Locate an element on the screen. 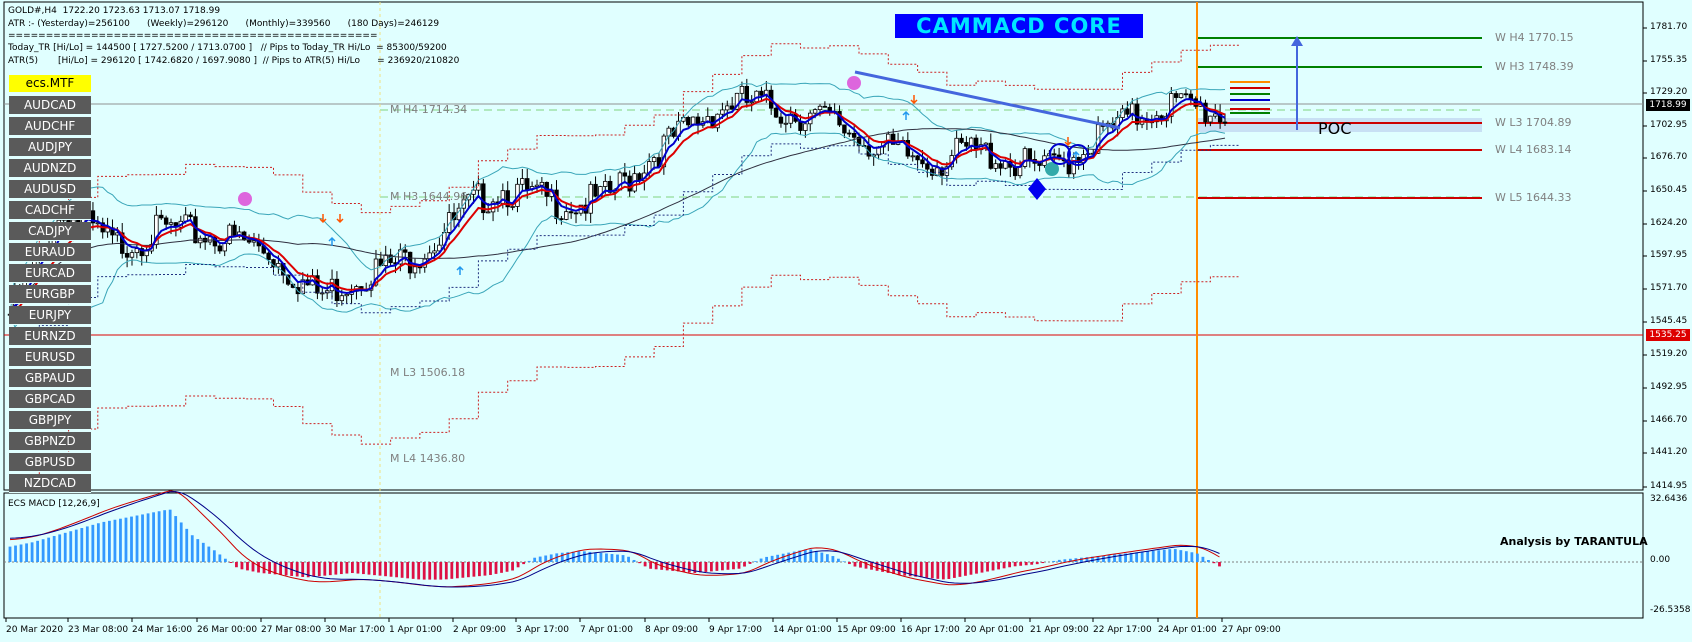 Image resolution: width=1692 pixels, height=642 pixels. pair-button-audjpy: AUDJPY is located at coordinates (50, 147).